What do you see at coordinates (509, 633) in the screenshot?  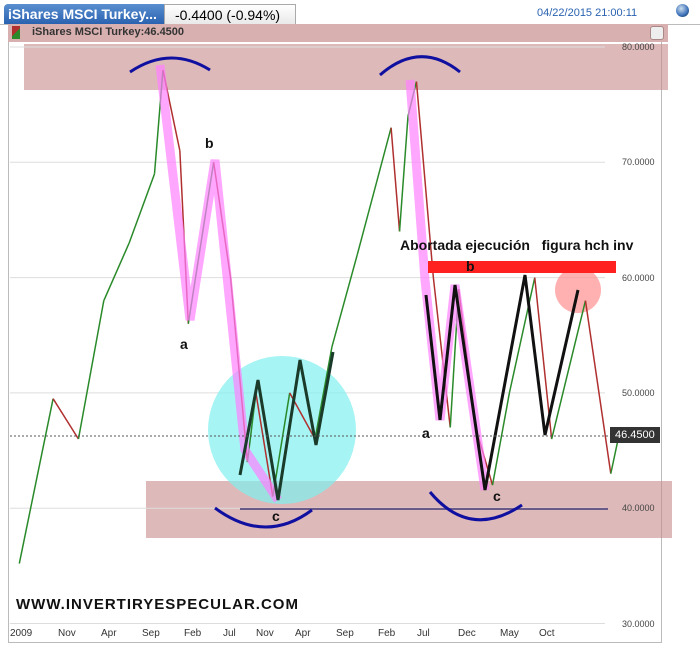 I see `x-tick-label: May` at bounding box center [509, 633].